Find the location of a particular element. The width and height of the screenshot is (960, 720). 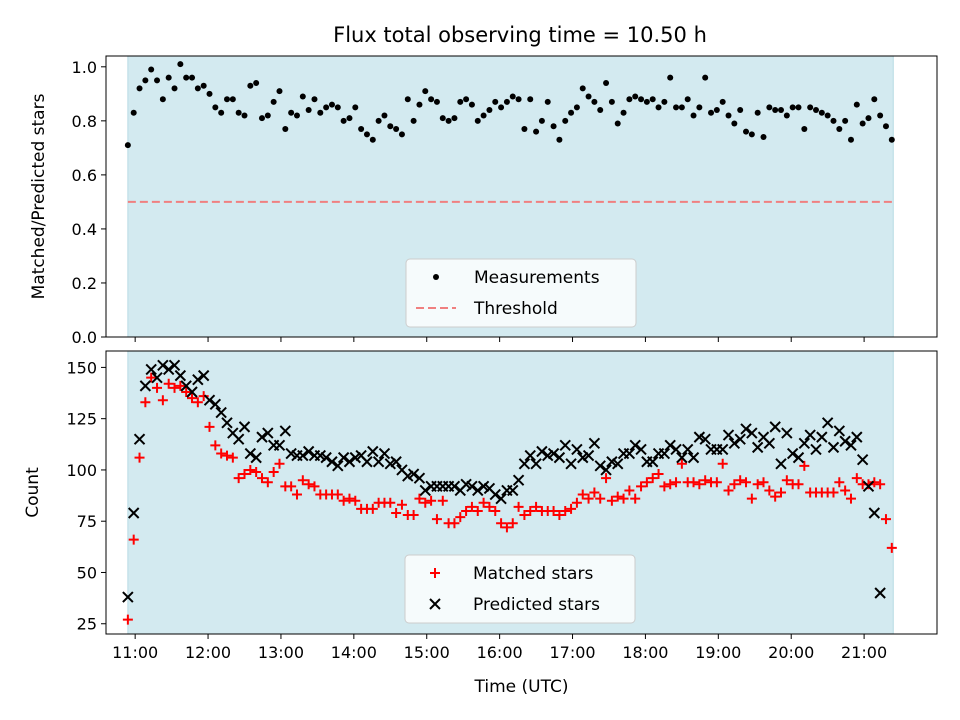

y-tick-label: 0.8 is located at coordinates (84, 121).